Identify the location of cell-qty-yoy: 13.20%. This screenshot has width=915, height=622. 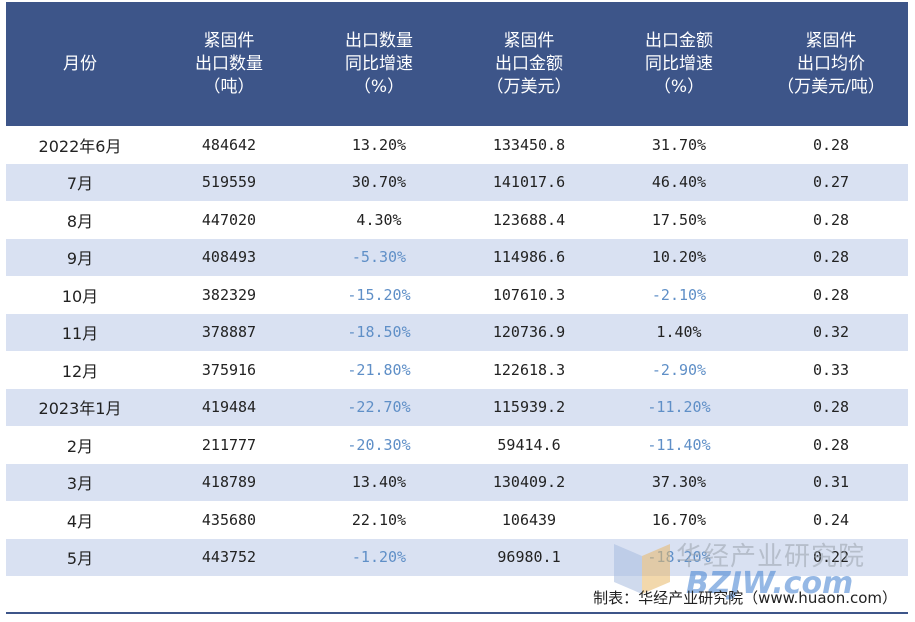
(379, 145).